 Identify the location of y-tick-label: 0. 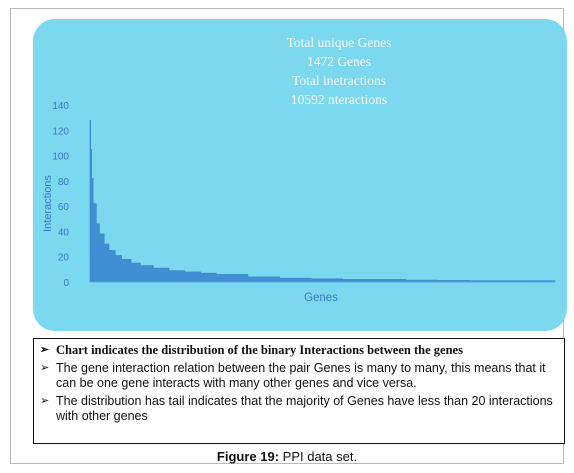
(66, 283).